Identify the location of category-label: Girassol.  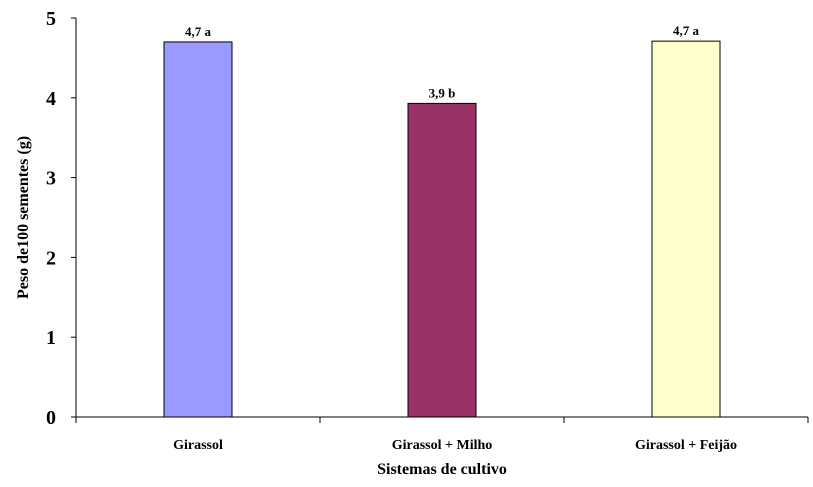
(198, 445).